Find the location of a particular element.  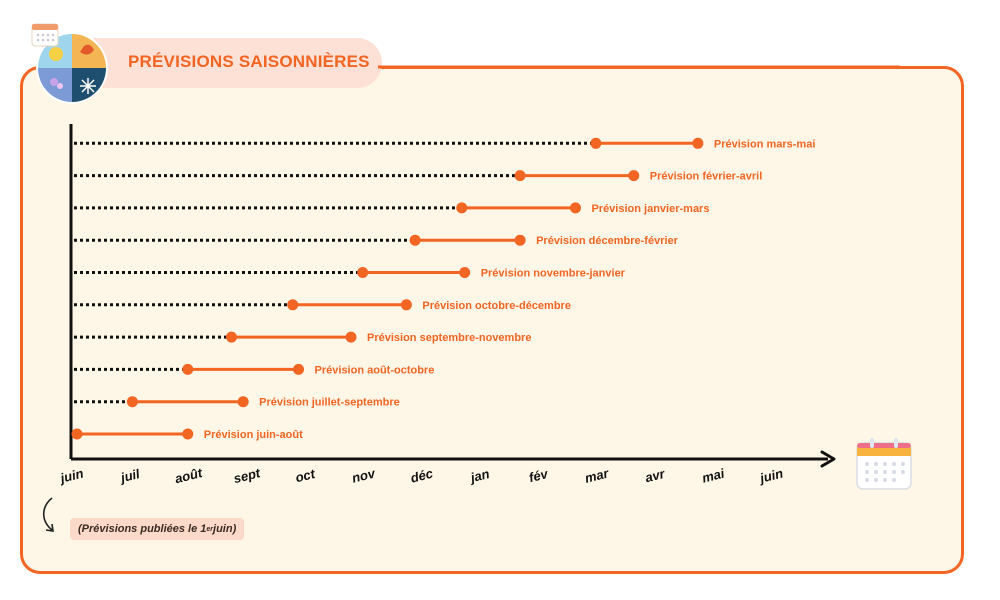

note-text-before: (Prévisions publiées le 1 is located at coordinates (142, 529).